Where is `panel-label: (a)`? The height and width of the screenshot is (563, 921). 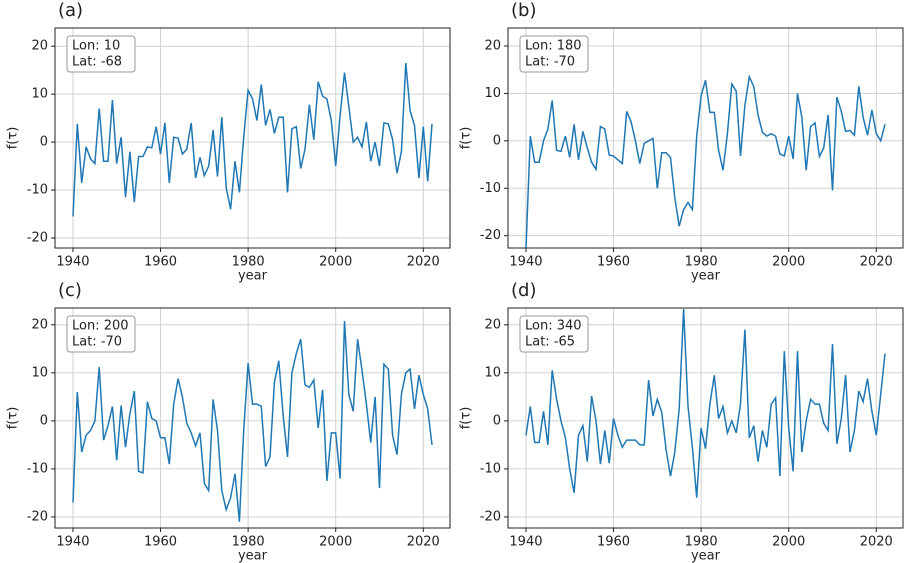
panel-label: (a) is located at coordinates (70, 10).